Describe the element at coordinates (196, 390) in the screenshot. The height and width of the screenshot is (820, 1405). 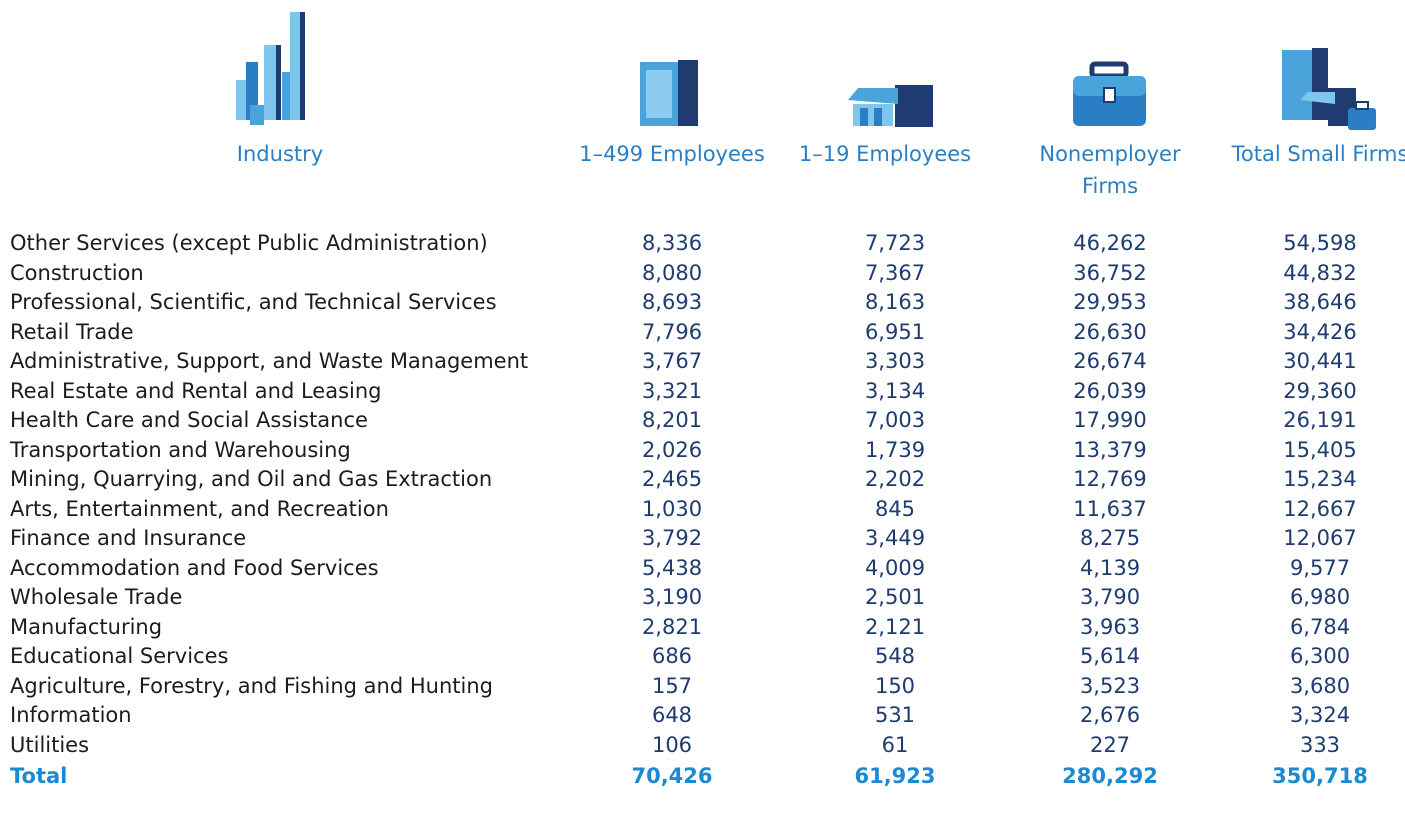
I see `row-label: Real Estate and Rental and Leasing` at that location.